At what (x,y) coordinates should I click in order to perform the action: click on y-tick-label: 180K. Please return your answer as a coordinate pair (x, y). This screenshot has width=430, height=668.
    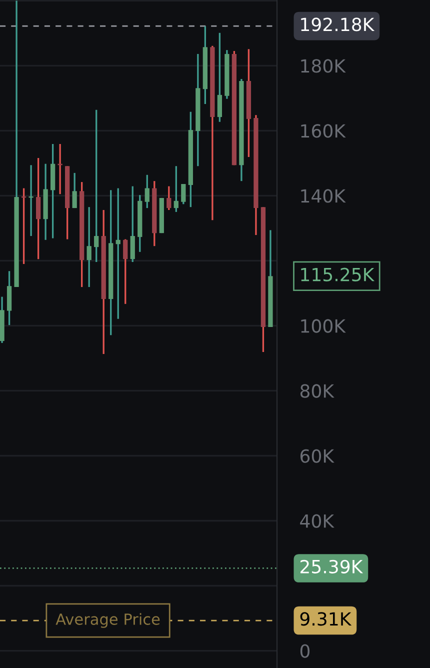
    Looking at the image, I should click on (323, 66).